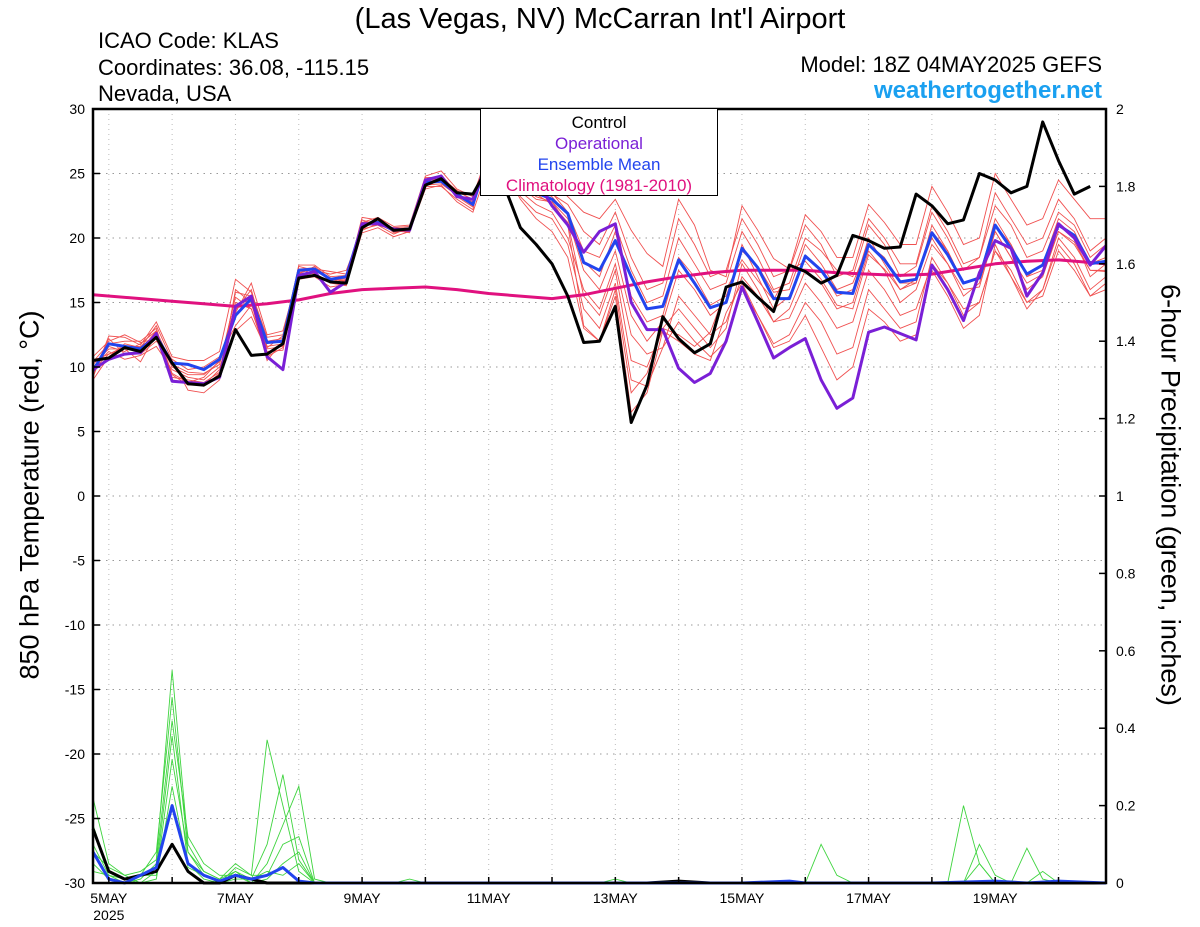 The height and width of the screenshot is (927, 1200). Describe the element at coordinates (987, 90) in the screenshot. I see `site-link: weathertogether.net` at that location.